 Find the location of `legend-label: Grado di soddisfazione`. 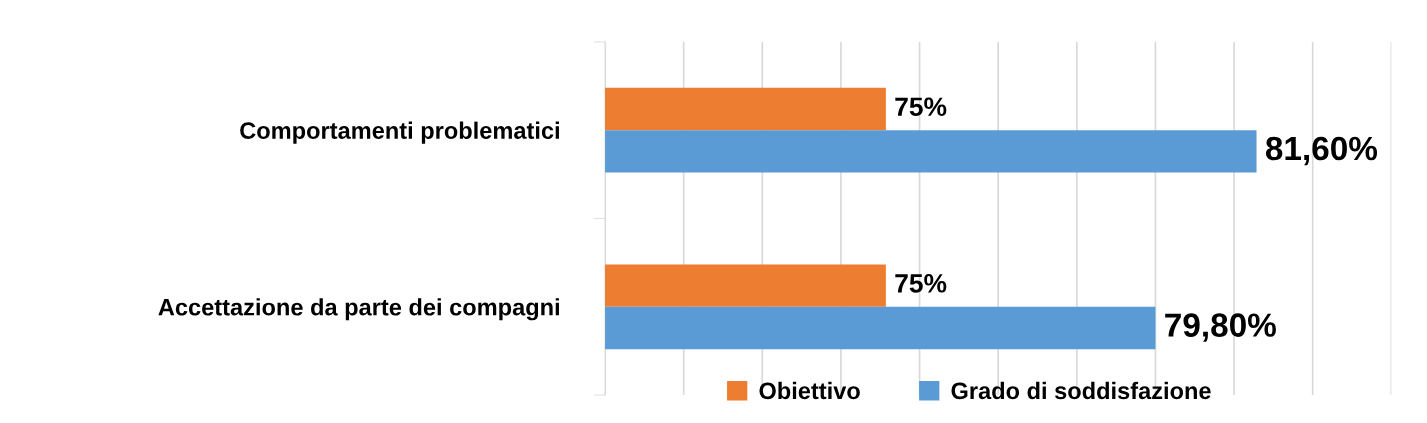

legend-label: Grado di soddisfazione is located at coordinates (1081, 390).